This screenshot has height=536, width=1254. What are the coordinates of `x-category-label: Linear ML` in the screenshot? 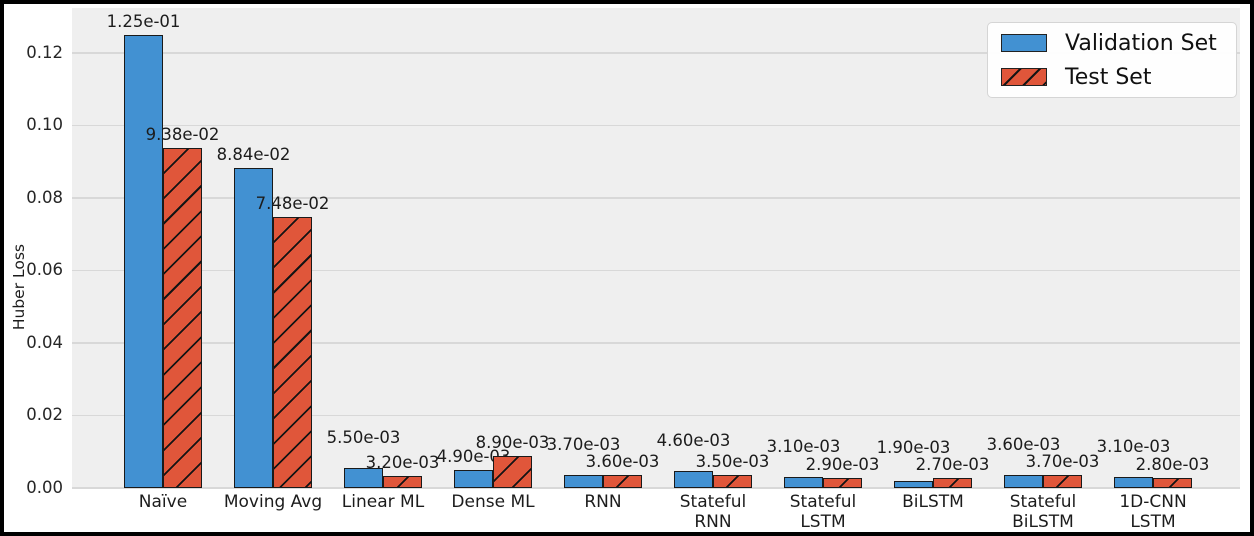 It's located at (383, 502).